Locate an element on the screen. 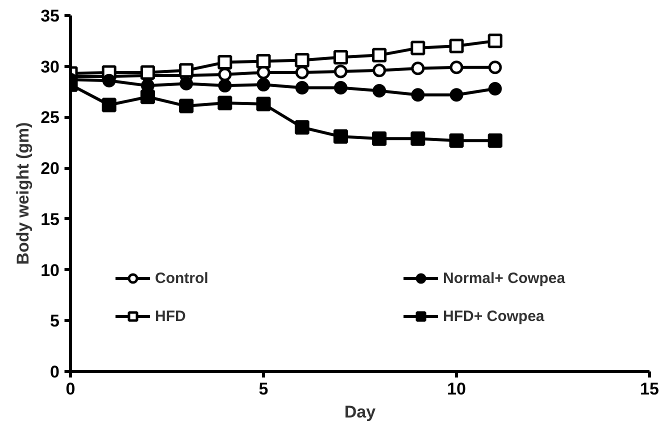 This screenshot has width=664, height=431. y-tick-label: 30 is located at coordinates (50, 66).